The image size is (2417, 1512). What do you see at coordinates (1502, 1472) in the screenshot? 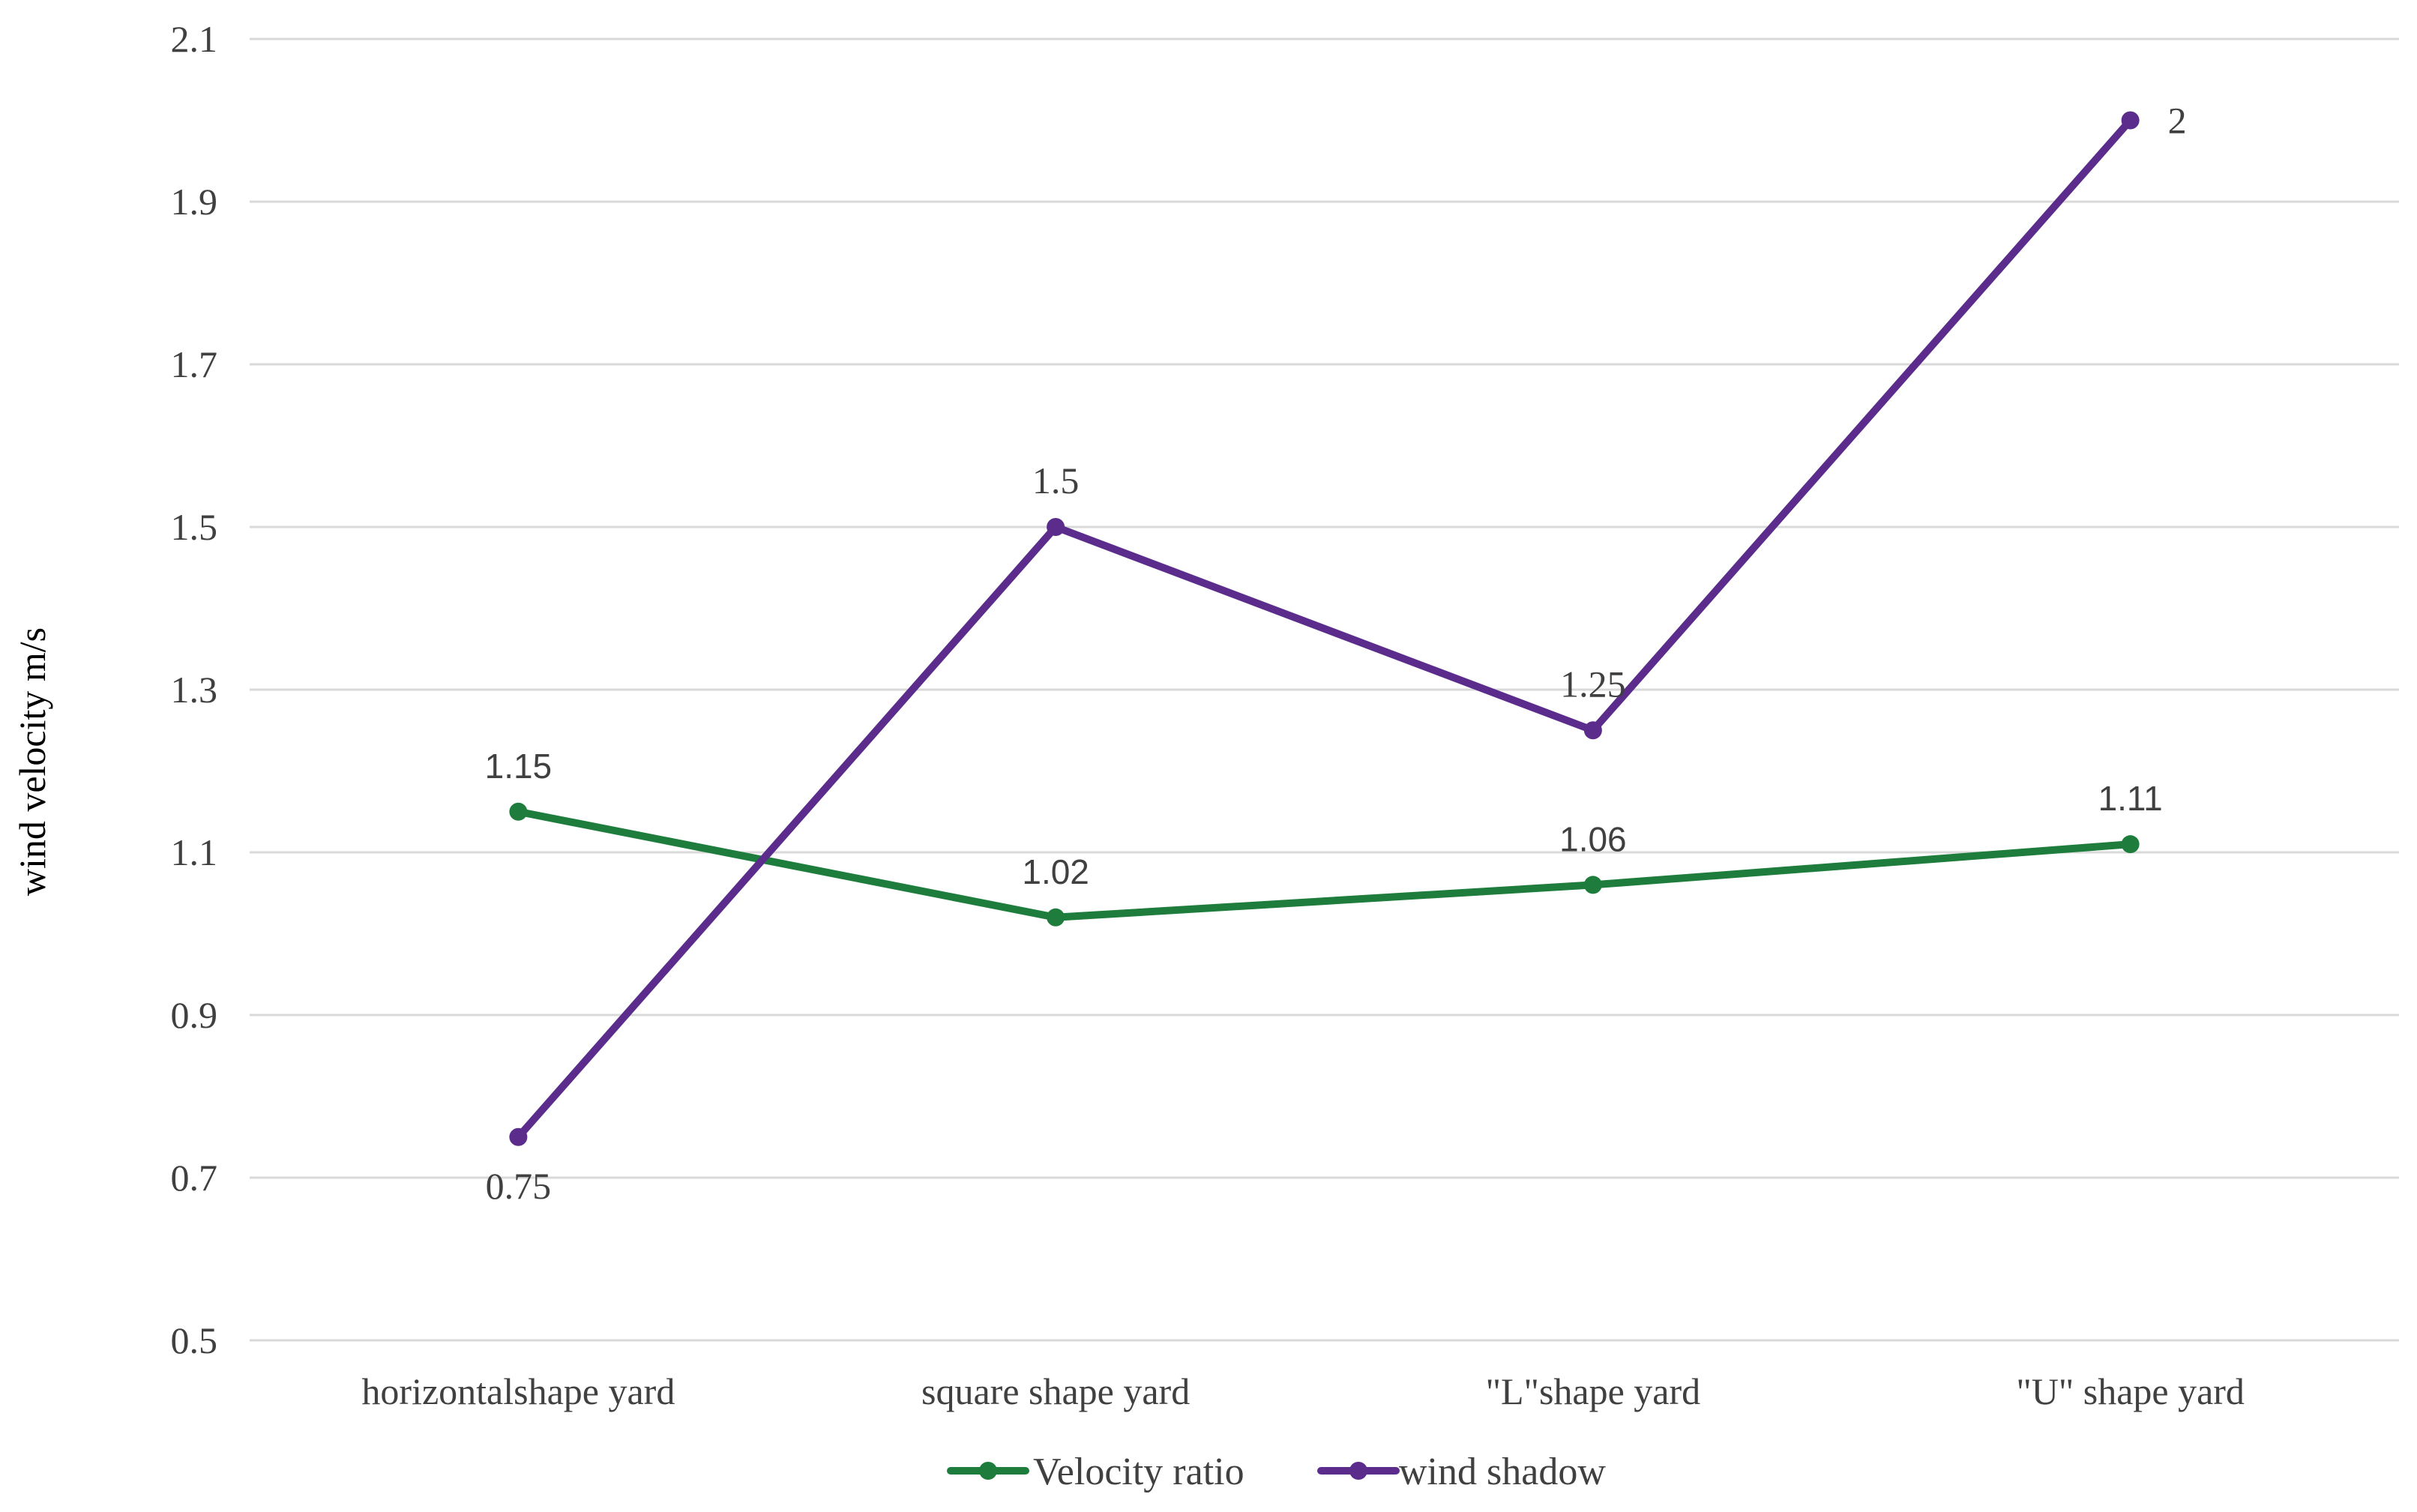
I see `legend-label: wind shadow` at bounding box center [1502, 1472].